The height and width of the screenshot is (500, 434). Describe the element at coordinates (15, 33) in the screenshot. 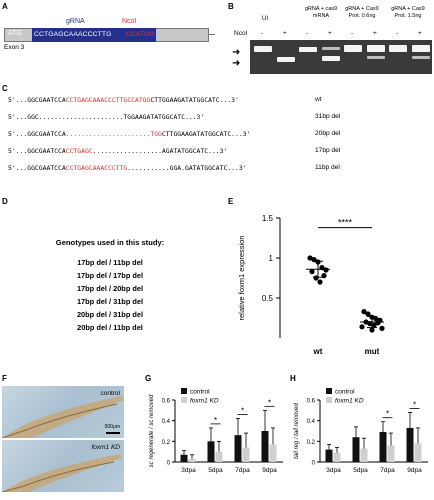

I see `atg-label: ATG` at that location.